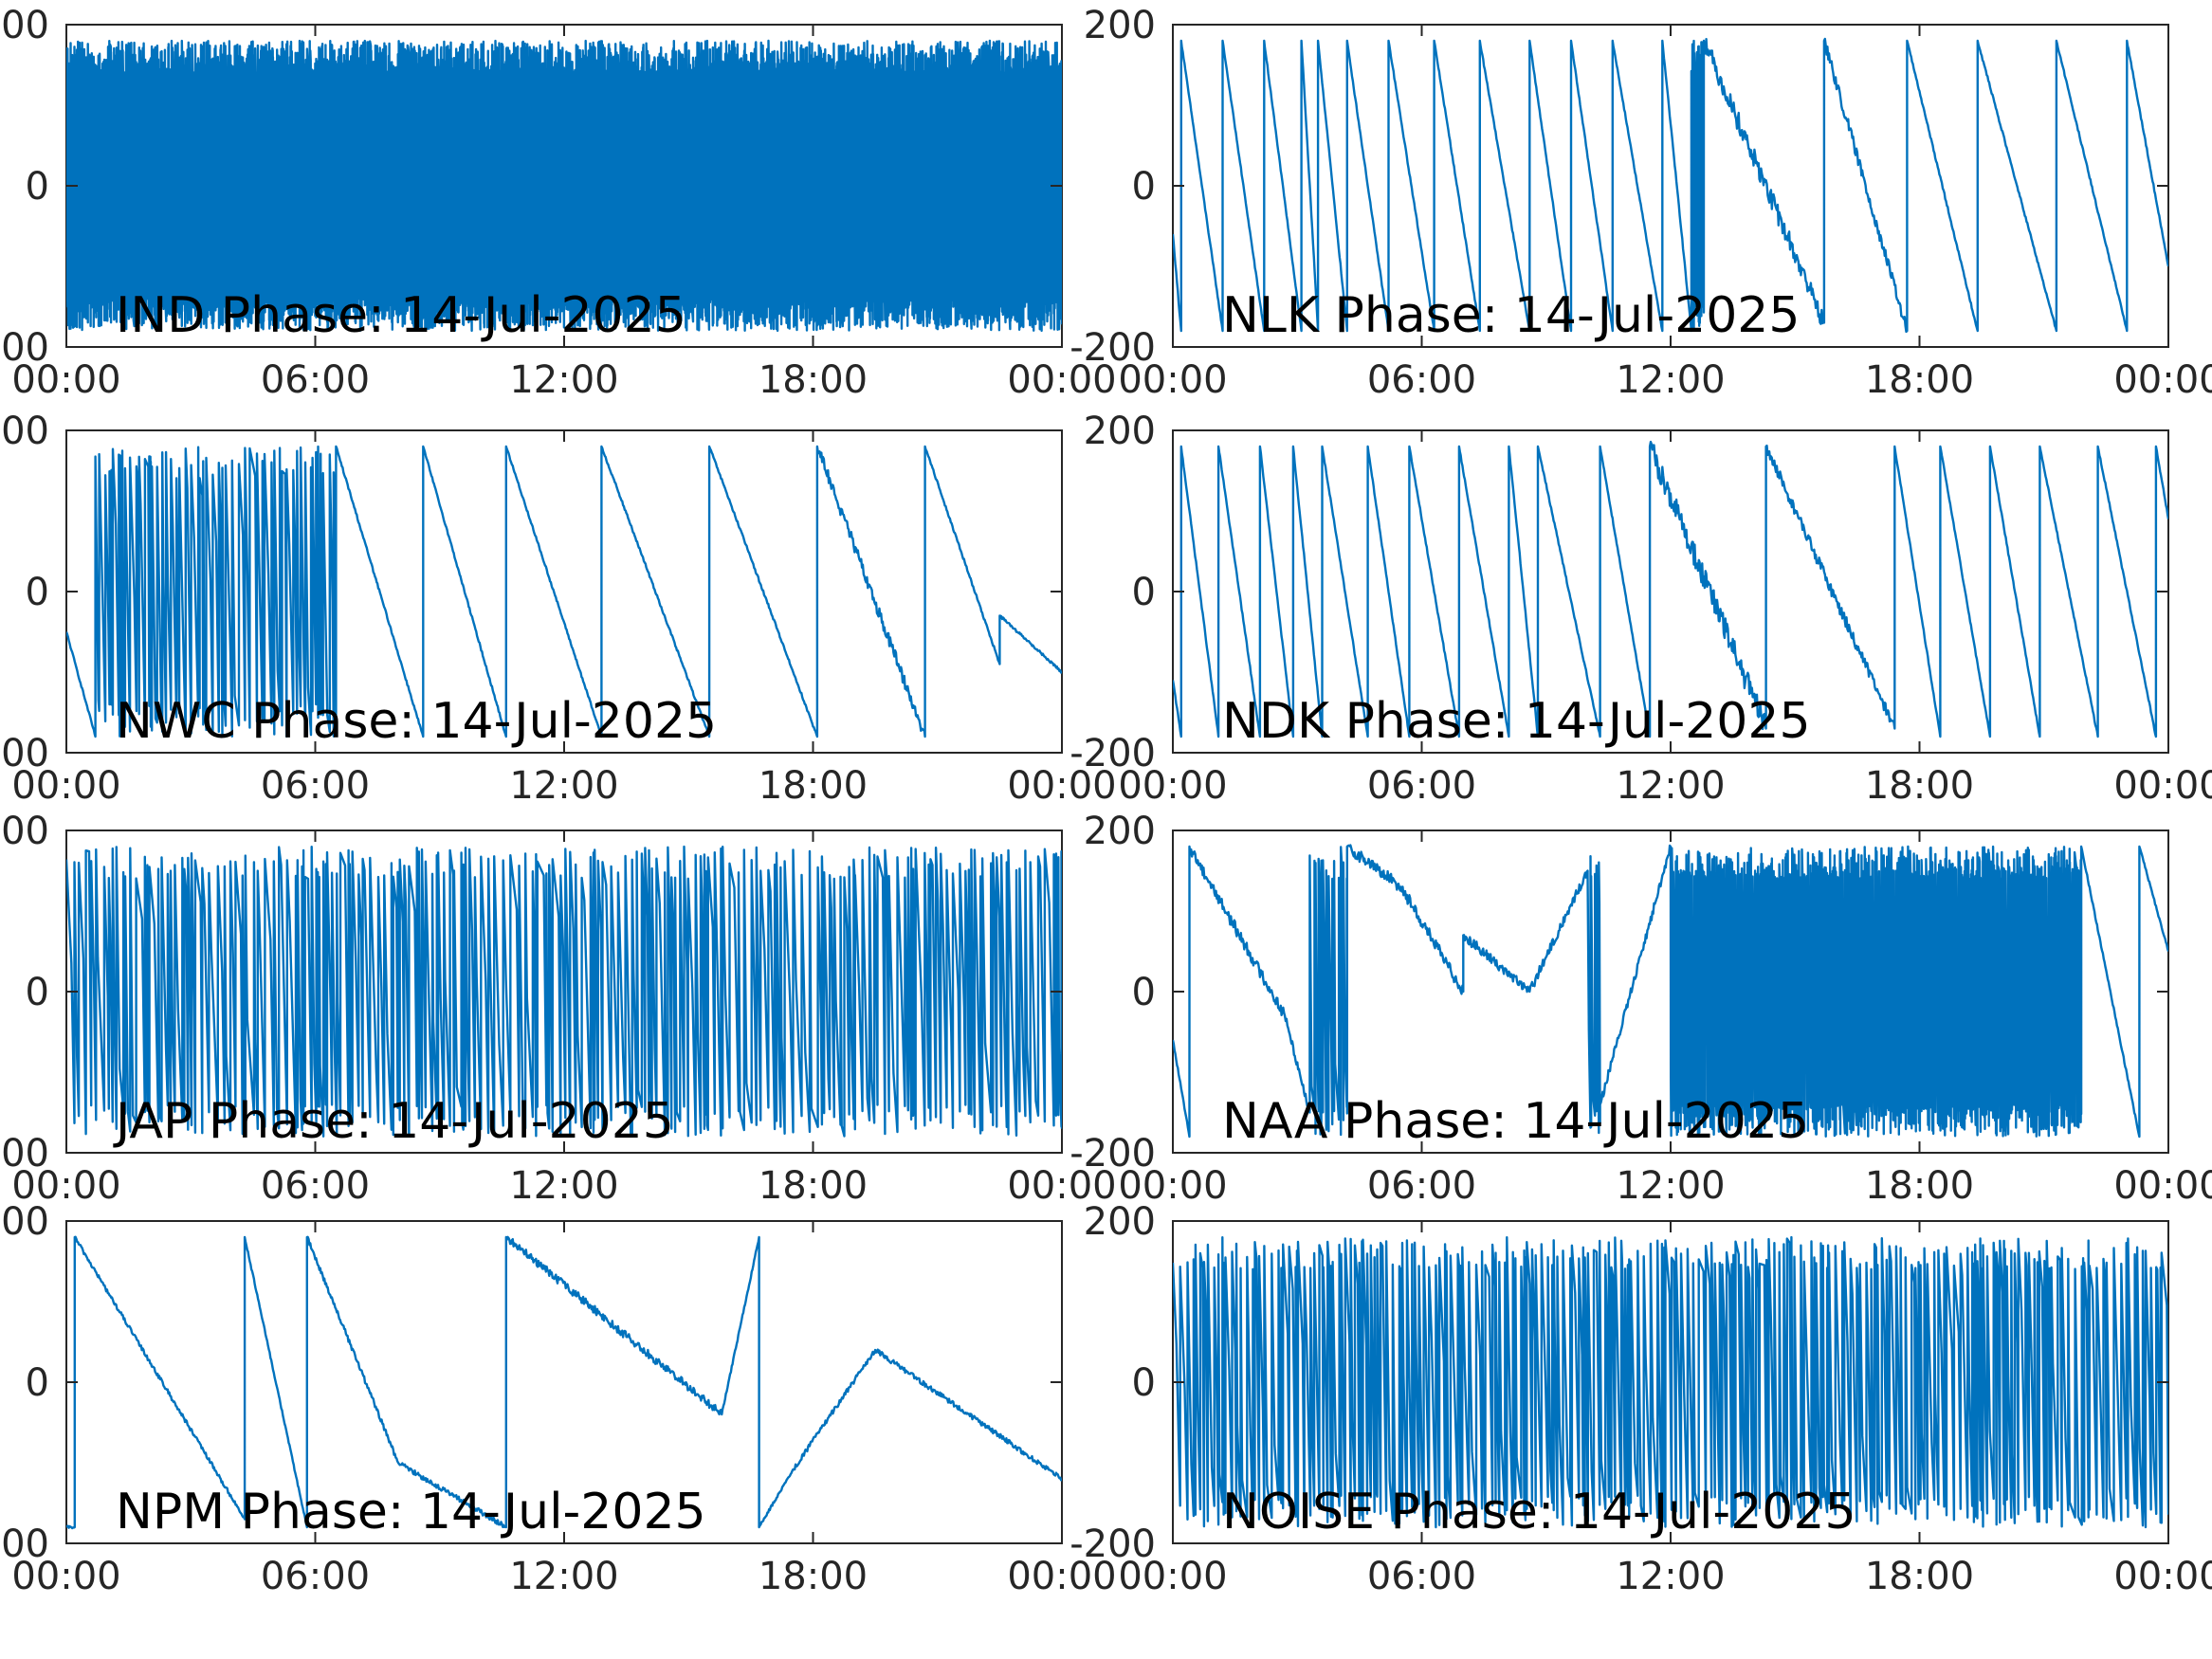  I want to click on panel-title-npm: NPM Phase: 14-Jul-2025, so click(411, 1512).